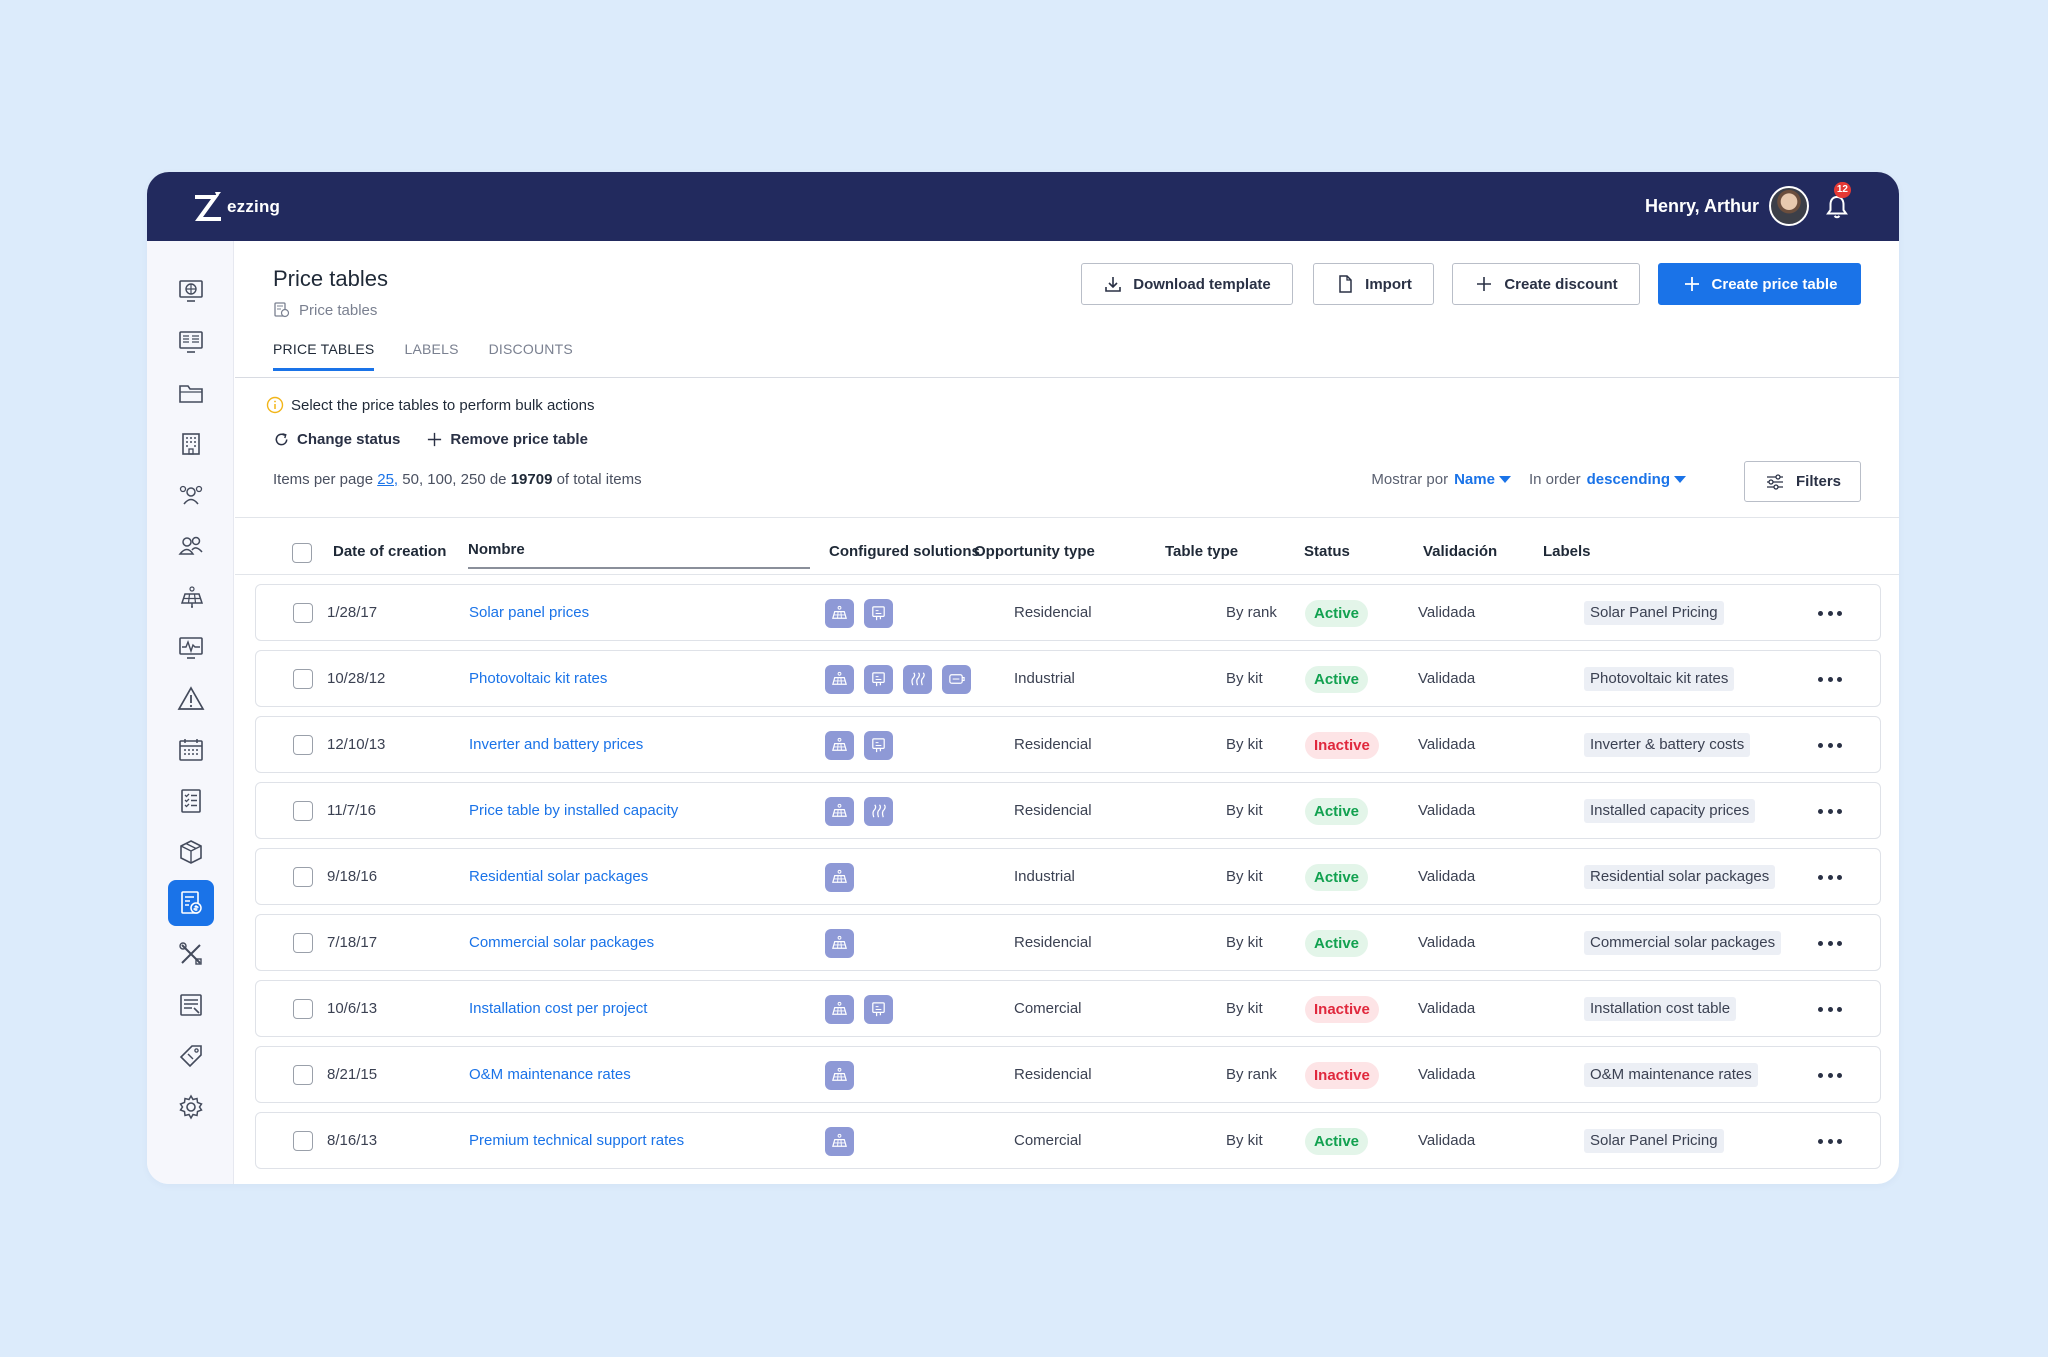  Describe the element at coordinates (191, 495) in the screenshot. I see `sidebar-item-team` at that location.